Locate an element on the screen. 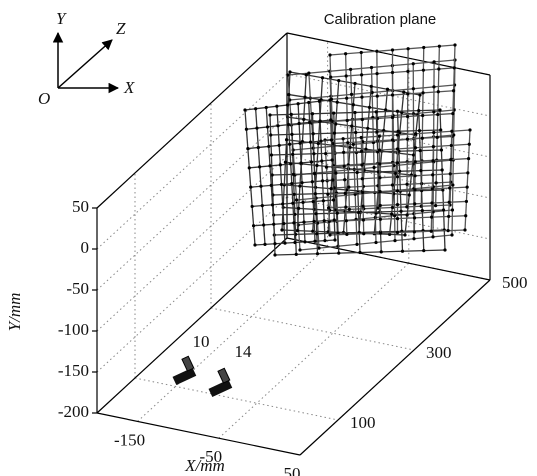 This screenshot has height=476, width=537. y-axis-label: Y/mm is located at coordinates (14, 312).